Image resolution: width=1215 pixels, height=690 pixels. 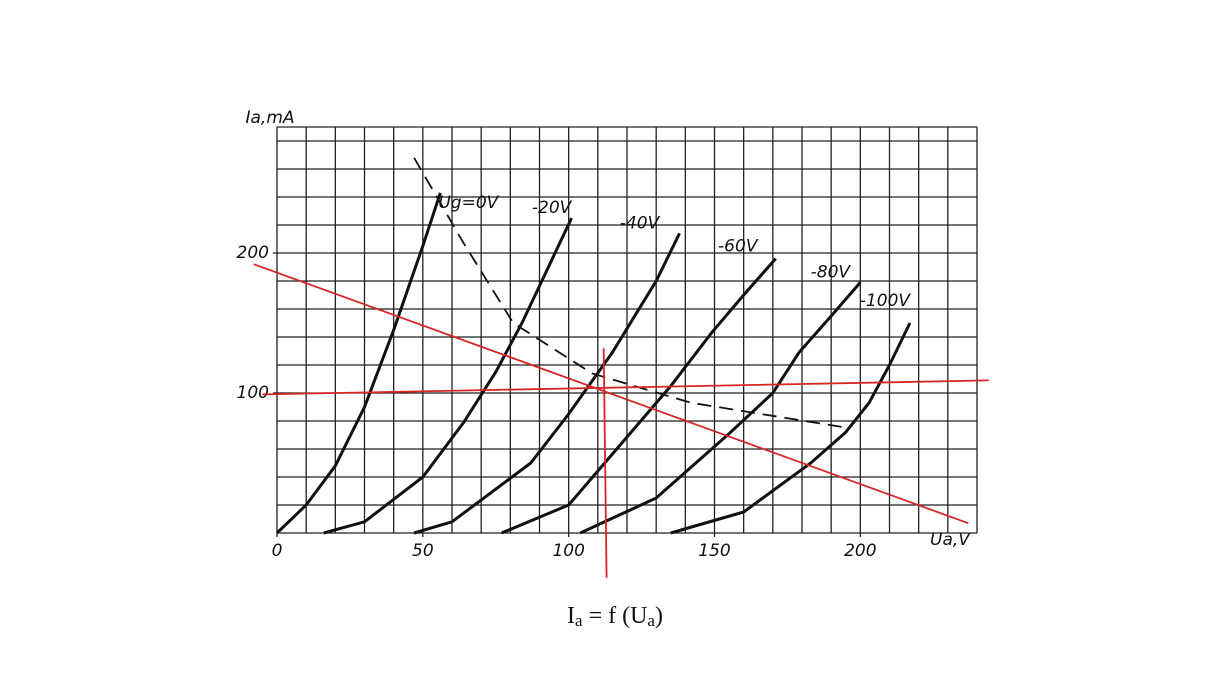 I want to click on caption-part: I, so click(x=571, y=616).